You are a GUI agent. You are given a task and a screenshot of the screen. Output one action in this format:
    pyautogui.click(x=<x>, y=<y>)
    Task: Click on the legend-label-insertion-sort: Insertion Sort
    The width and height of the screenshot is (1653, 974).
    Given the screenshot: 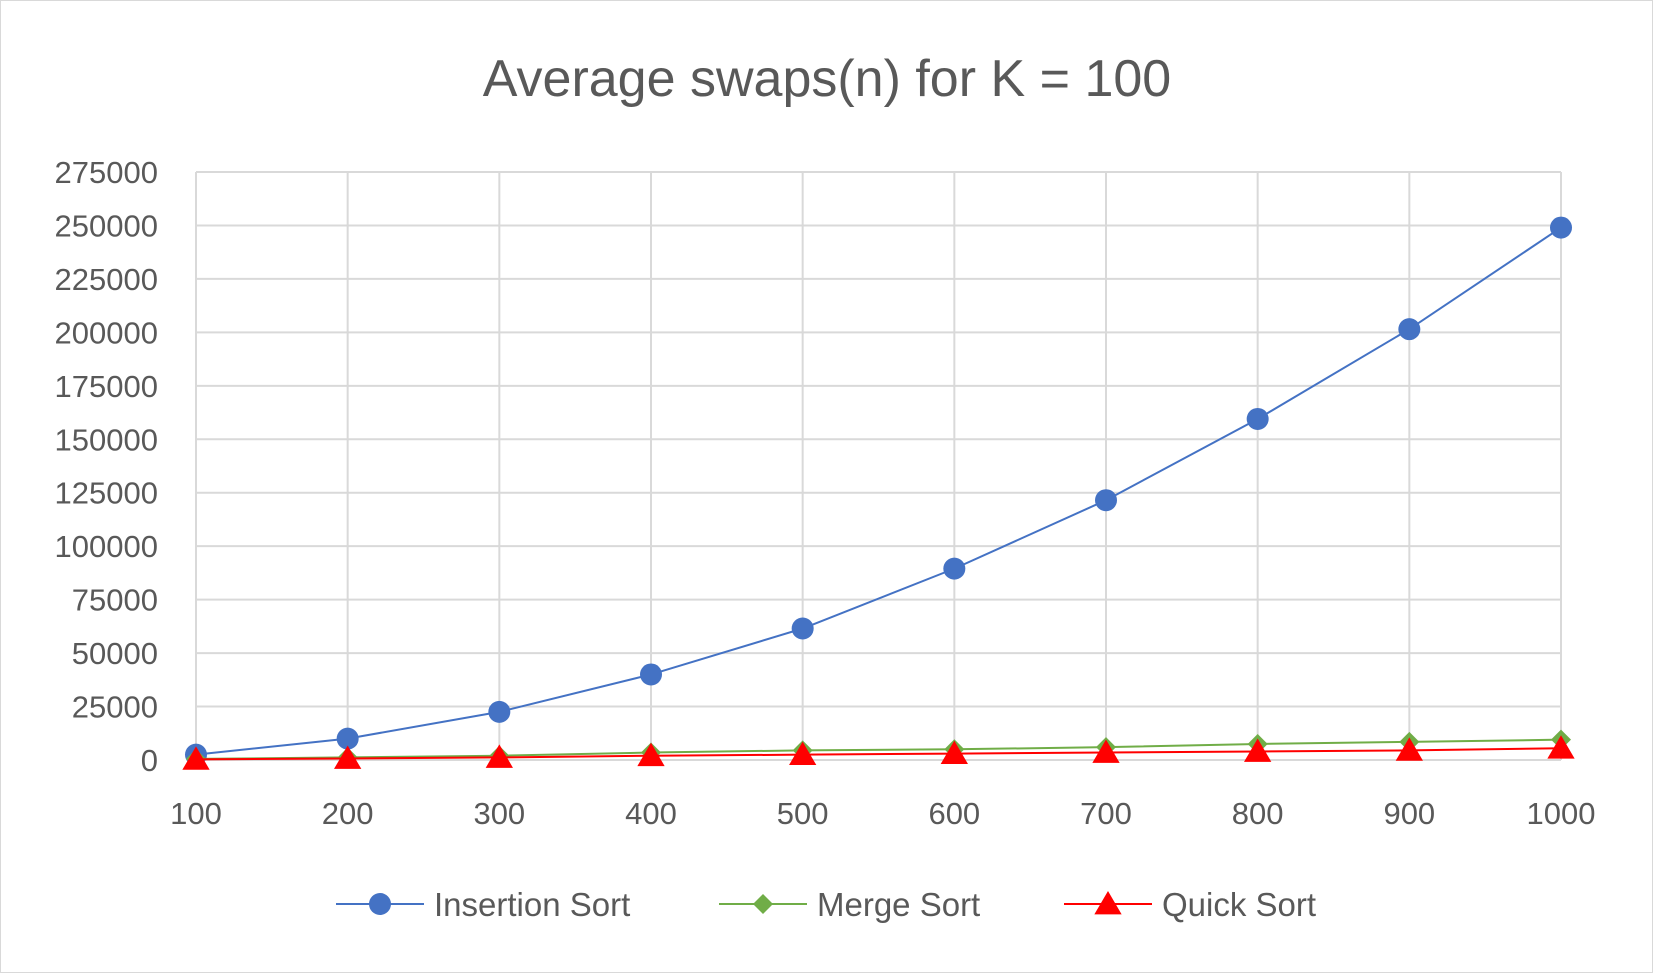 What is the action you would take?
    pyautogui.click(x=532, y=904)
    